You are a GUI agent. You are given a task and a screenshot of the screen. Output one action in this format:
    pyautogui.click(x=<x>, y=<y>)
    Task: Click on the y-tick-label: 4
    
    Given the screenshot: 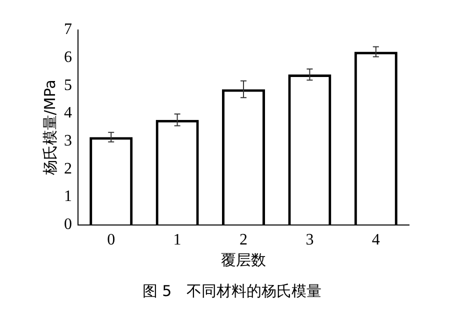 What is the action you would take?
    pyautogui.click(x=68, y=113)
    